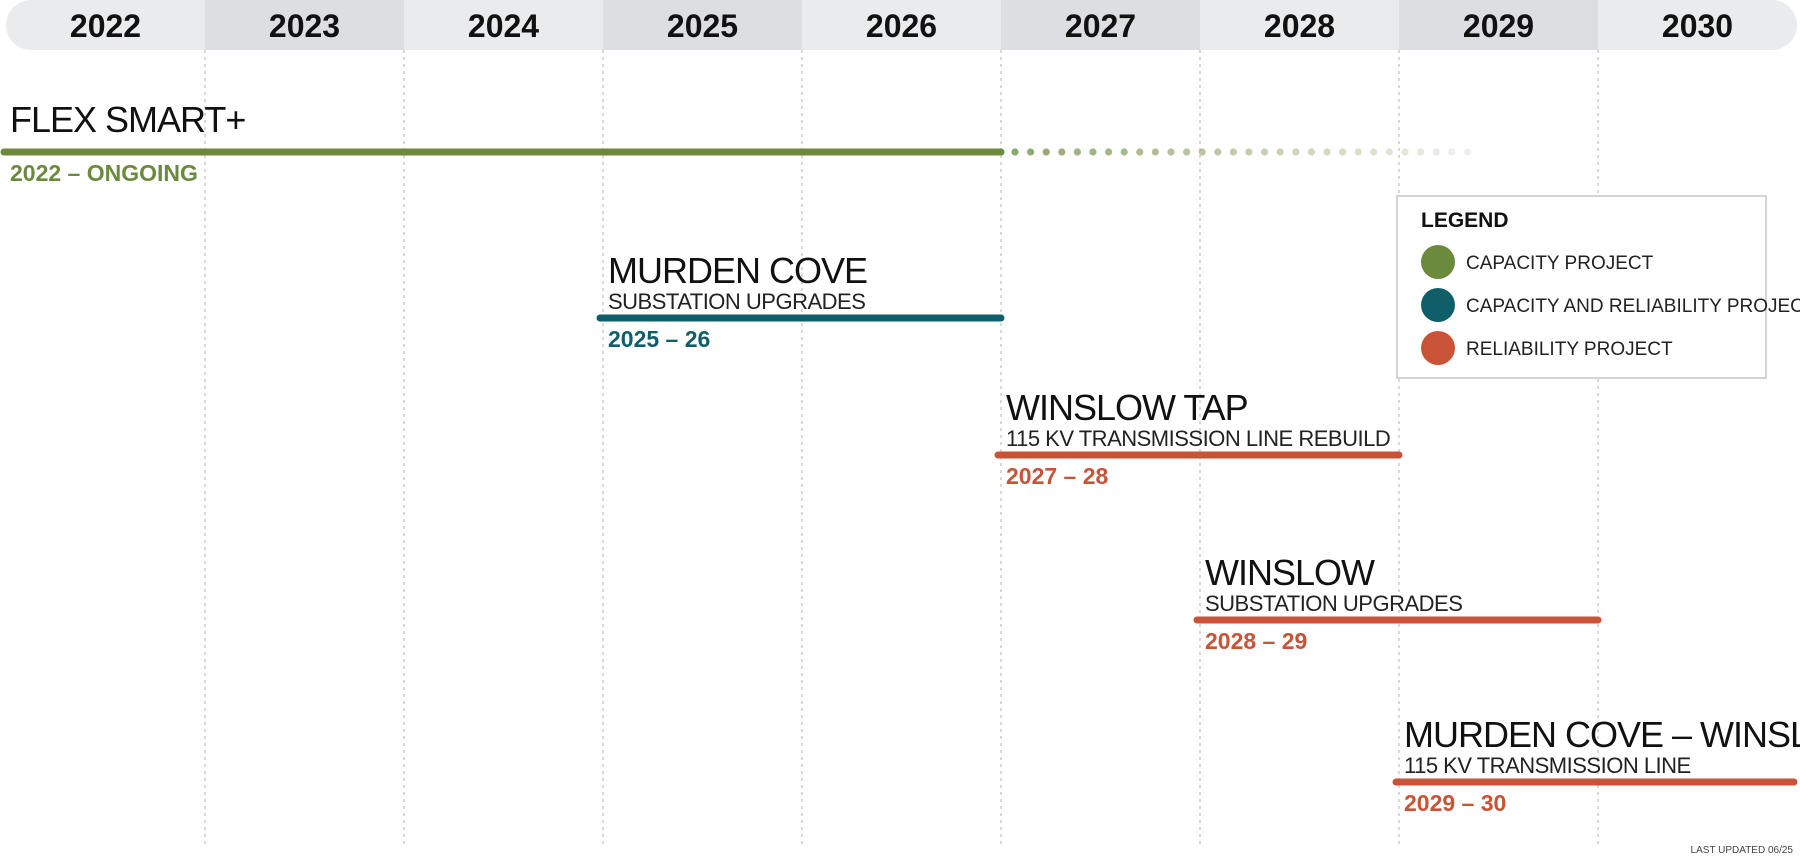 This screenshot has width=1800, height=856. What do you see at coordinates (1256, 641) in the screenshot?
I see `project-date-range: 2028 – 29` at bounding box center [1256, 641].